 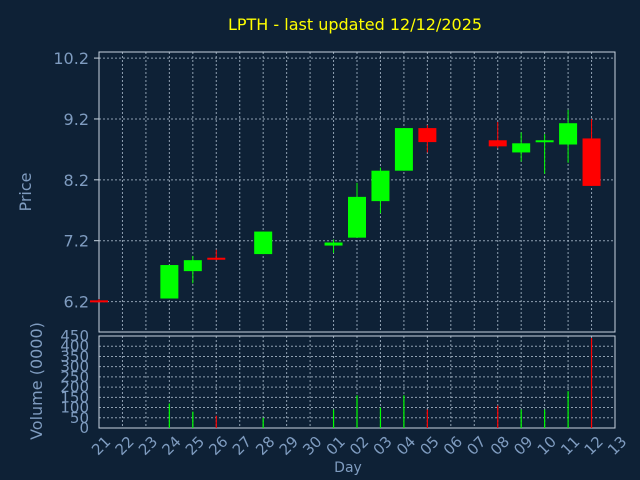 I want to click on volume-tick-label: 300, so click(x=74, y=367).